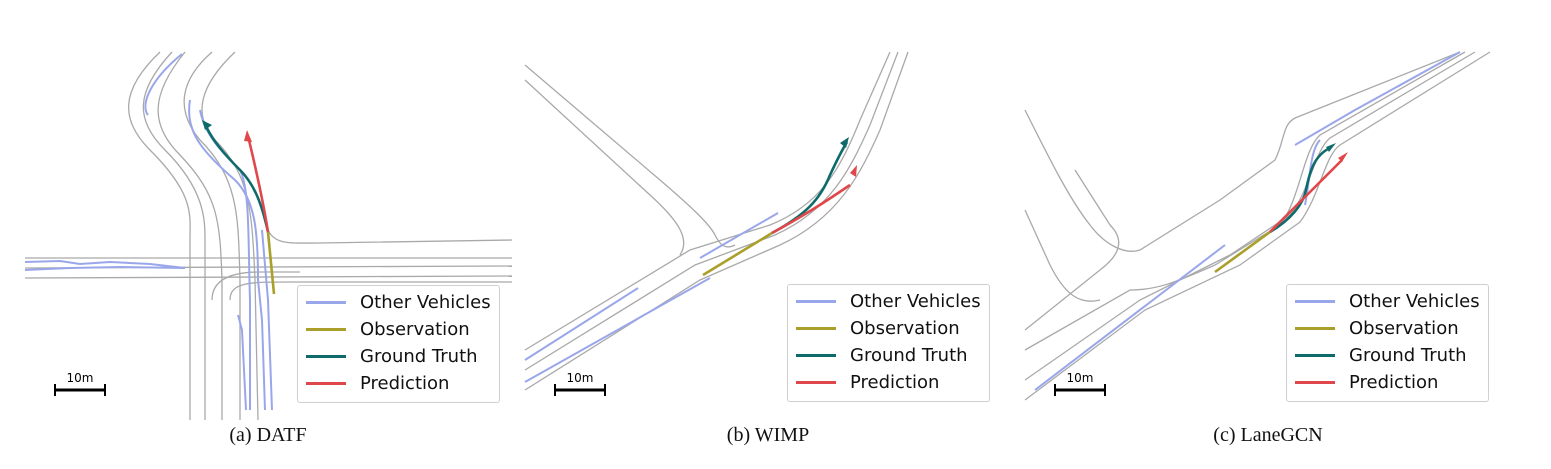 The width and height of the screenshot is (1551, 469). Describe the element at coordinates (1268, 435) in the screenshot. I see `caption-lanegcn: (c) LaneGCN` at that location.